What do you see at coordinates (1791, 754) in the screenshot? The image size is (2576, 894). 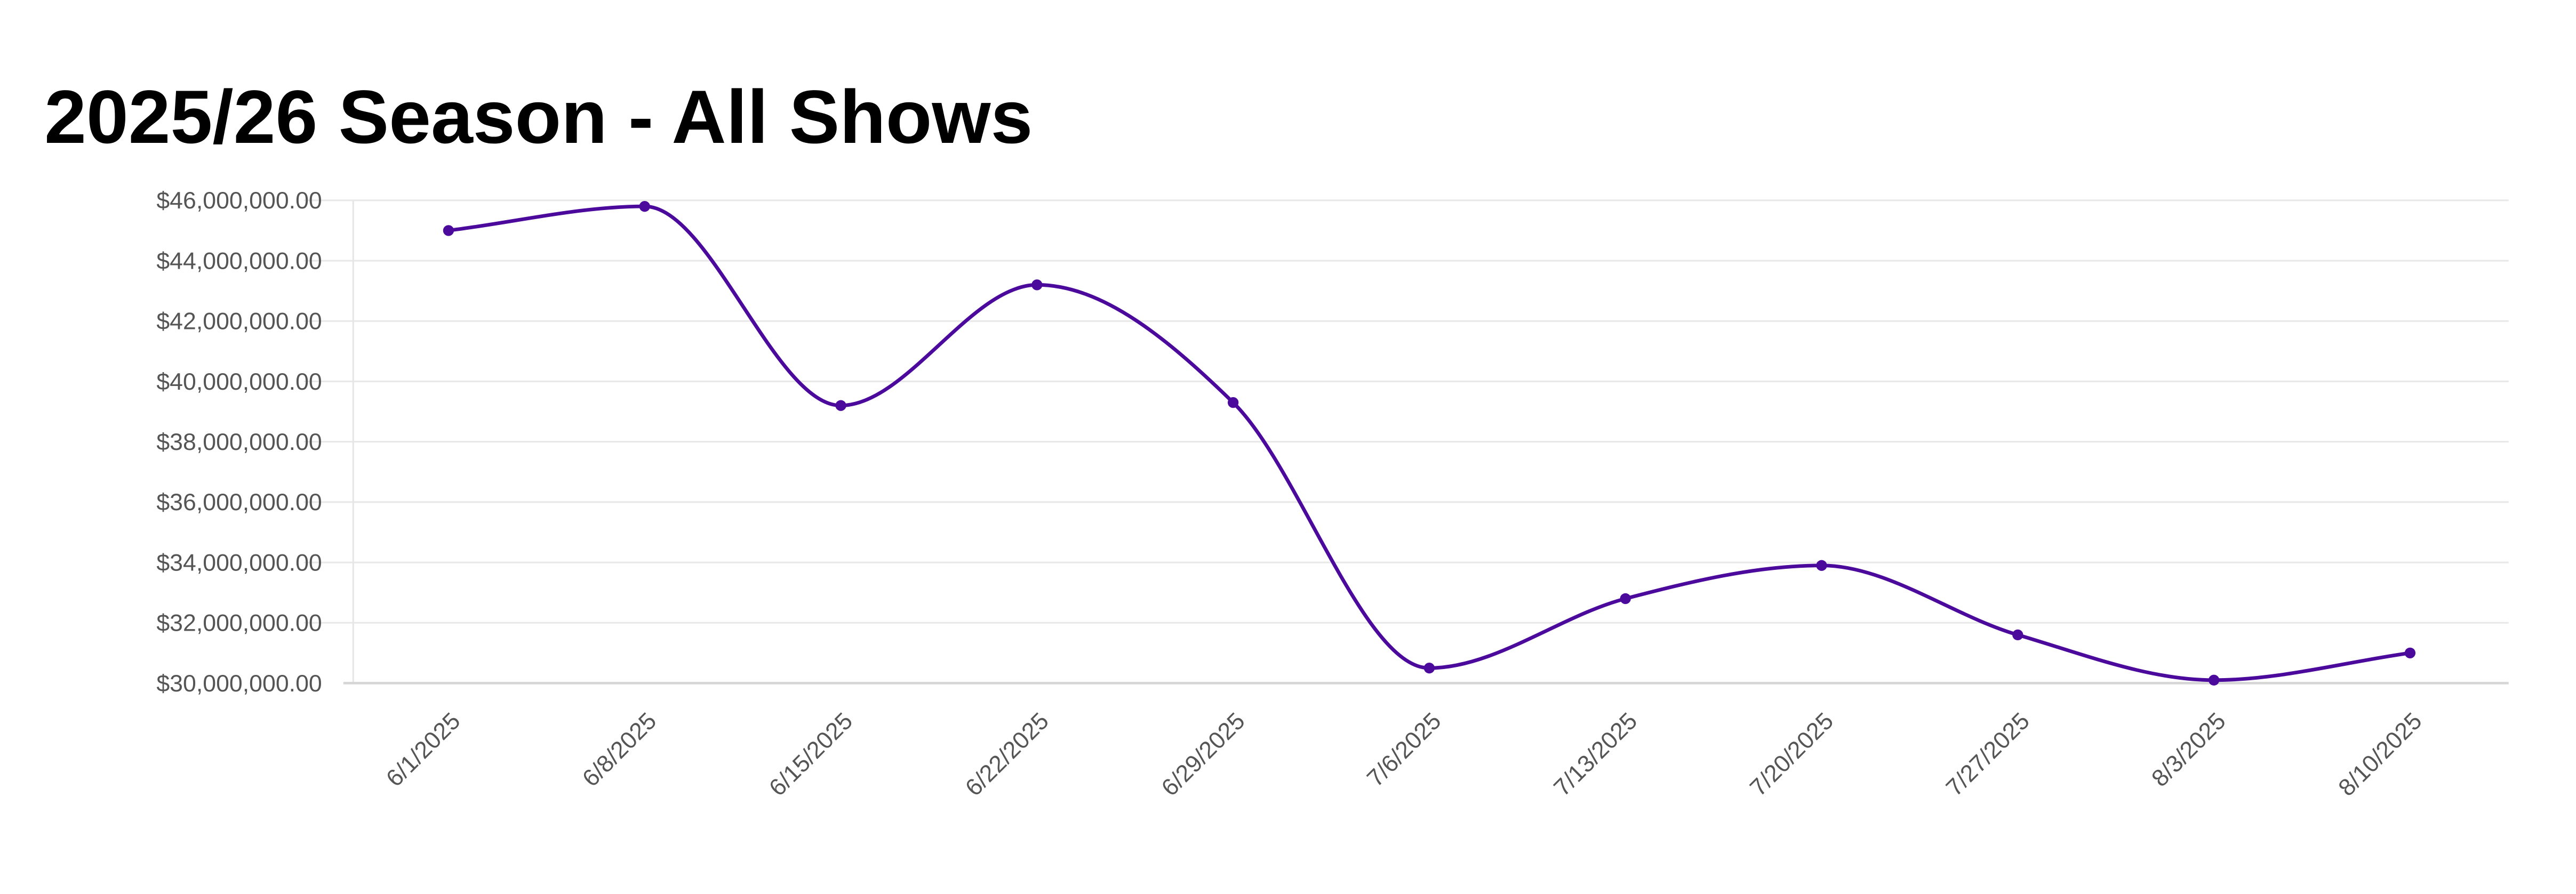 I see `x-tick-label: 7/20/2025` at bounding box center [1791, 754].